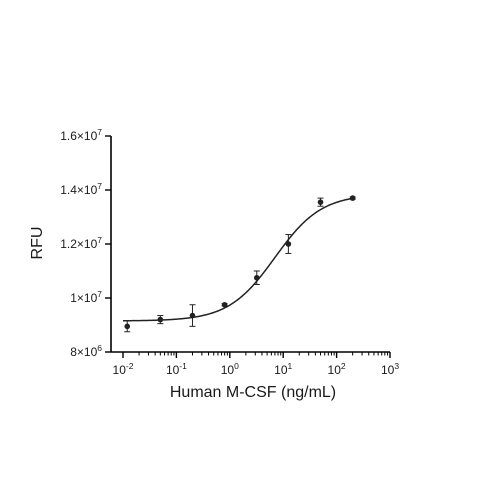  Describe the element at coordinates (255, 364) in the screenshot. I see `x-axis: 10⁻² 10⁻¹ 10⁰ 10¹ 10² 10³` at that location.